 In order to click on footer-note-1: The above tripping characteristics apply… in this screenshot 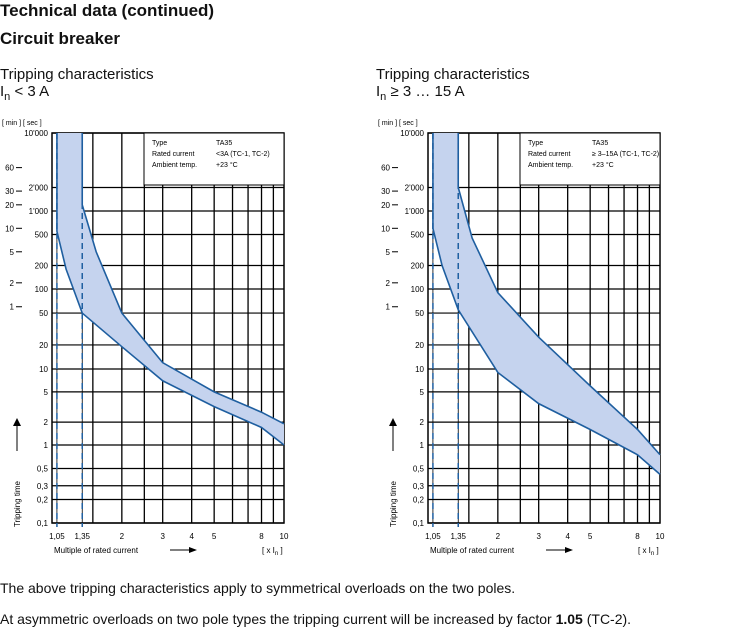, I will do `click(258, 588)`.